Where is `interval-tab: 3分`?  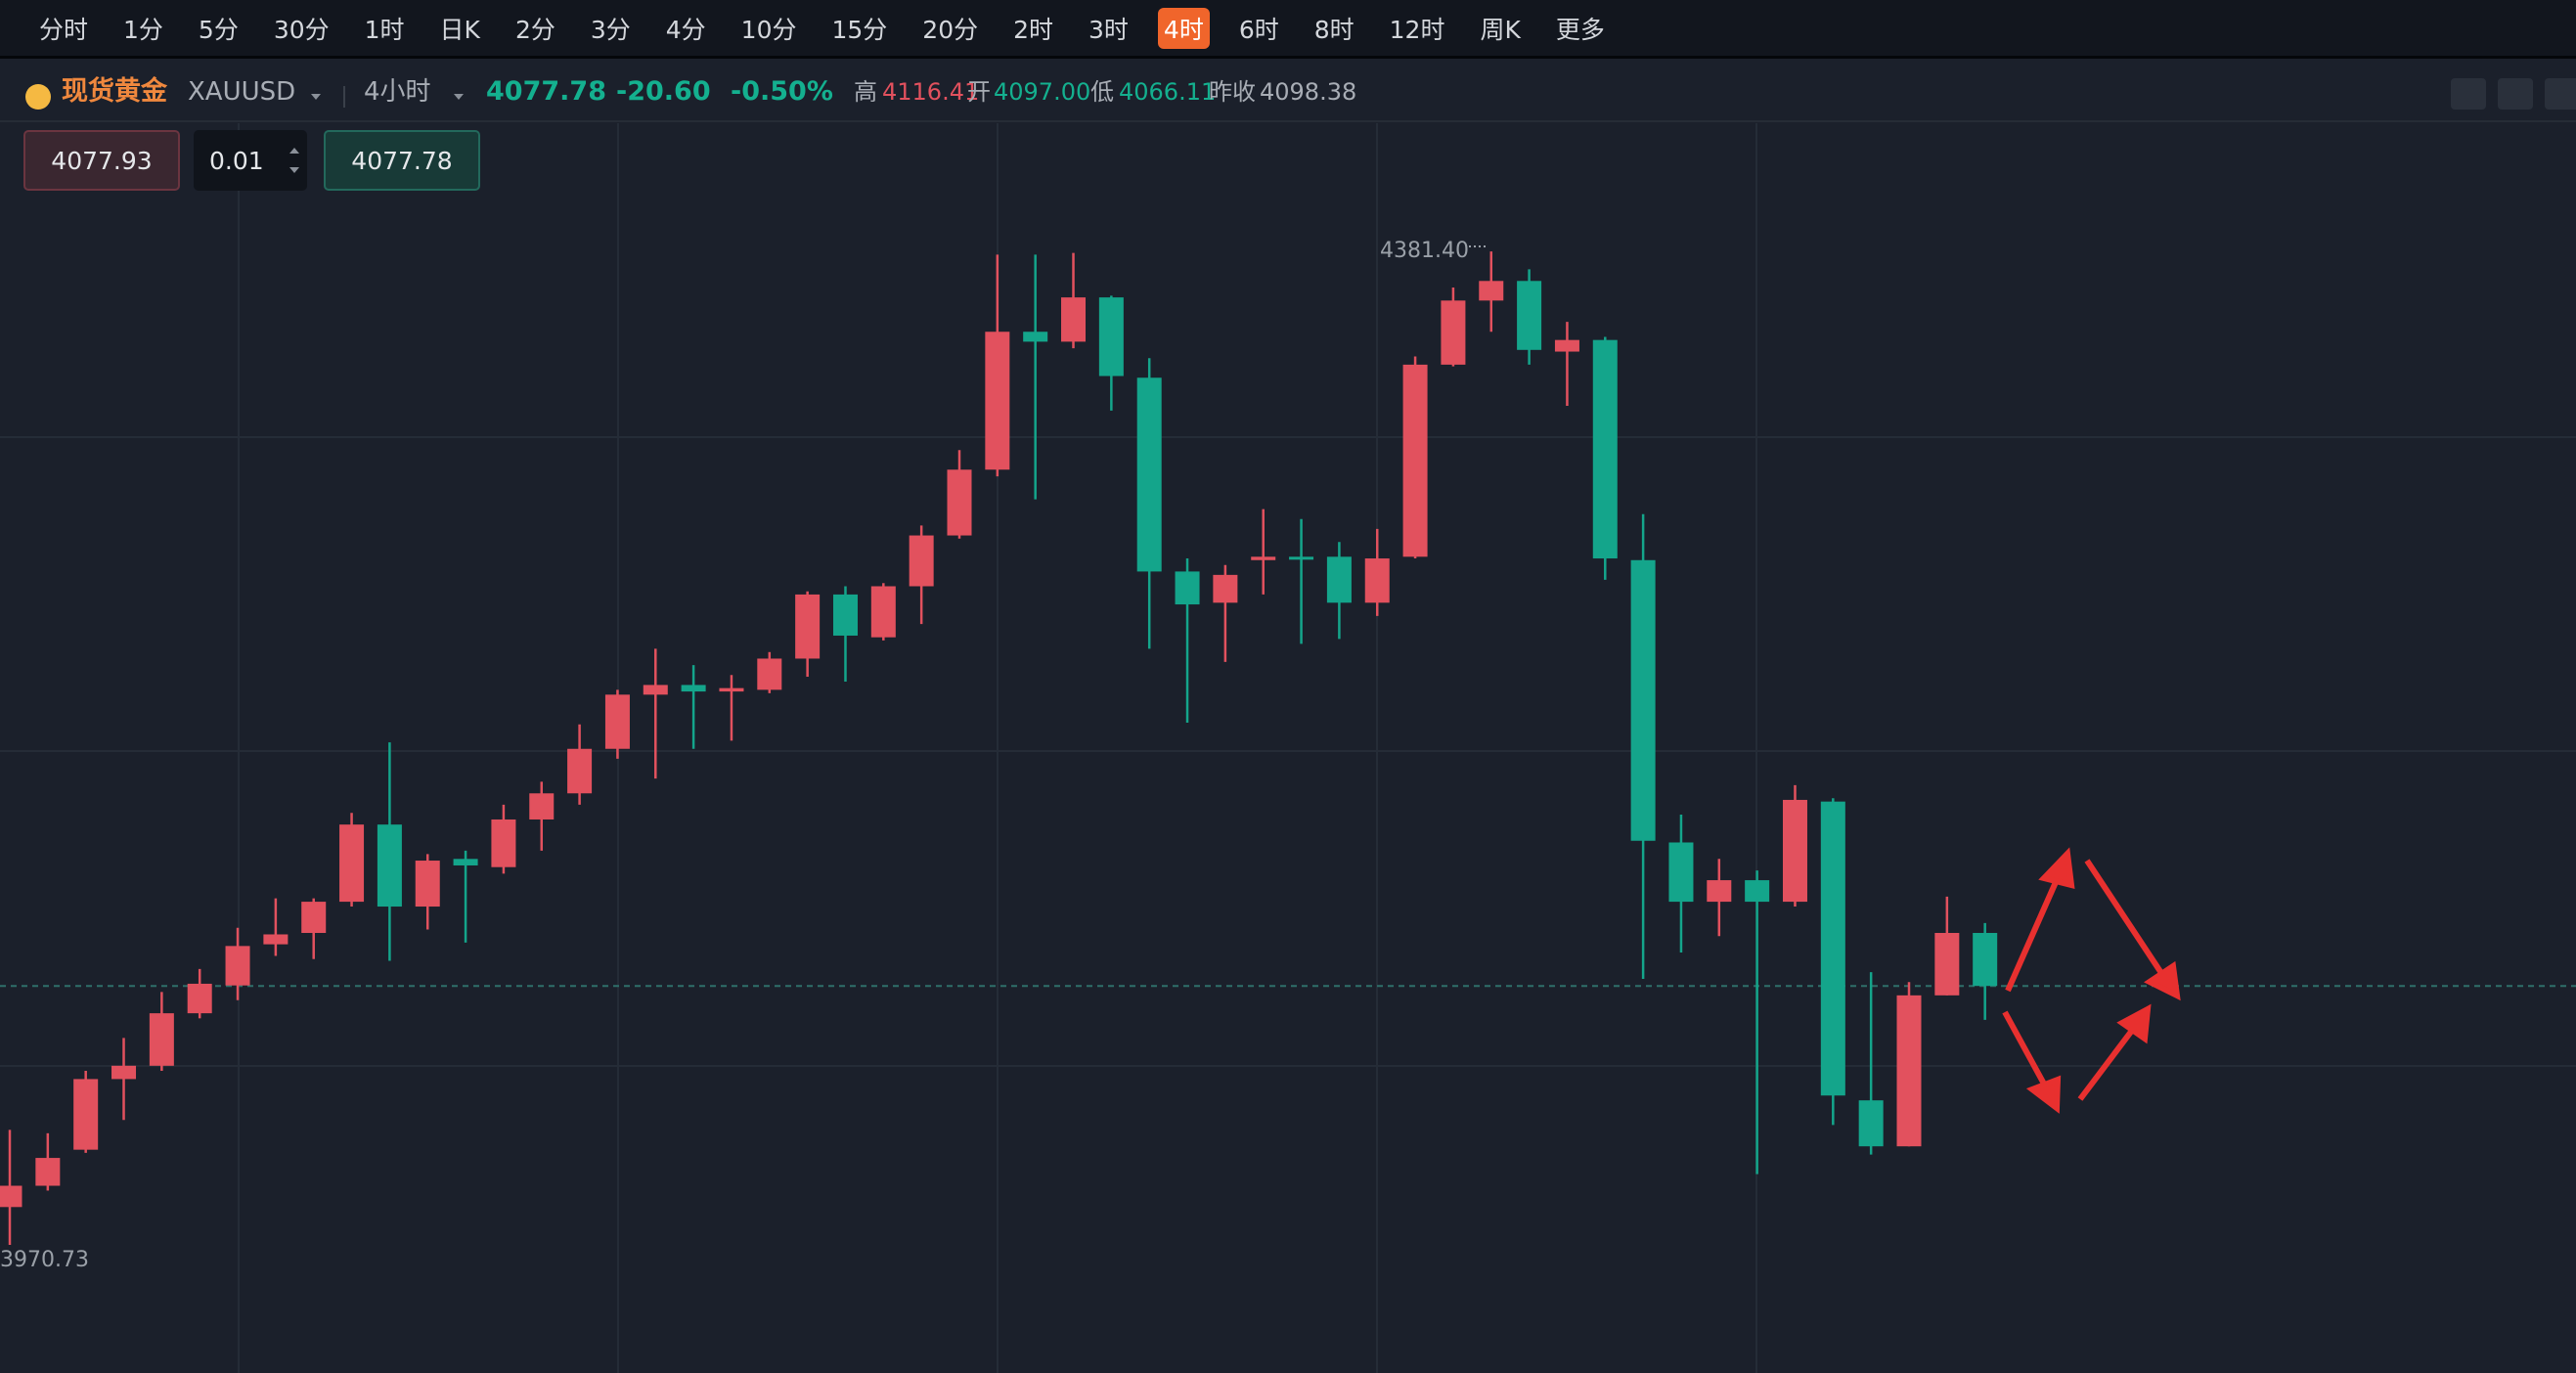
interval-tab: 3分 is located at coordinates (610, 29).